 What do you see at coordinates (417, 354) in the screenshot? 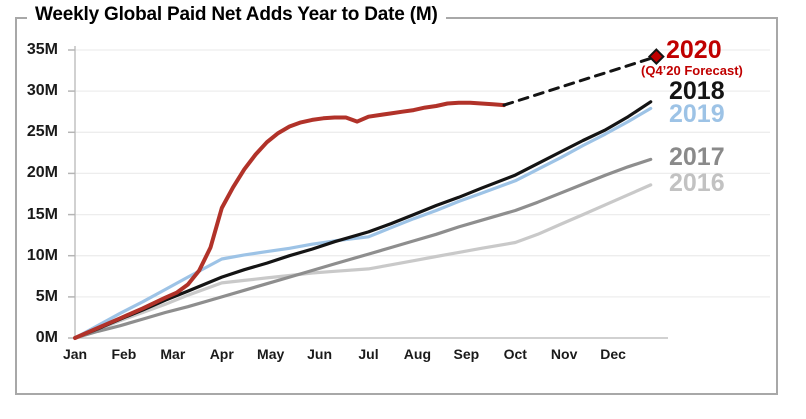
I see `x-tick-label: Aug` at bounding box center [417, 354].